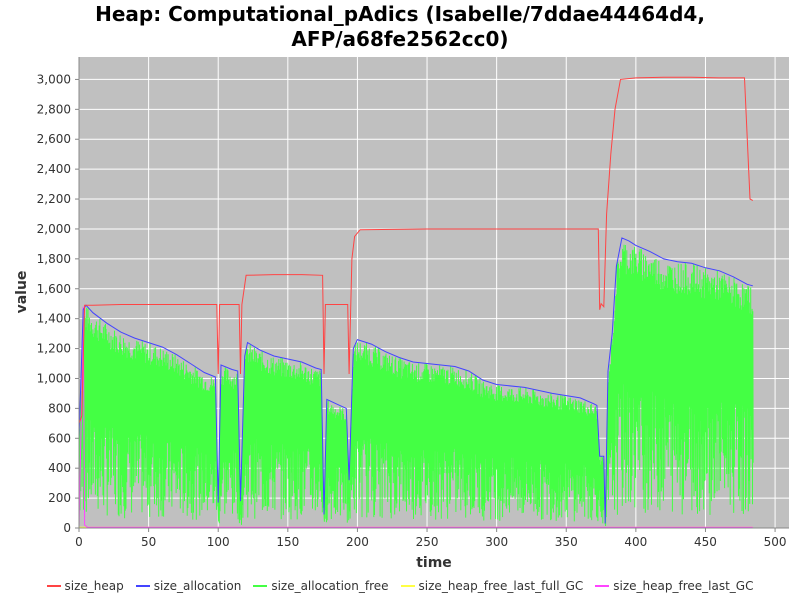 Image resolution: width=800 pixels, height=600 pixels. What do you see at coordinates (330, 586) in the screenshot?
I see `legend-label: size_allocation_free` at bounding box center [330, 586].